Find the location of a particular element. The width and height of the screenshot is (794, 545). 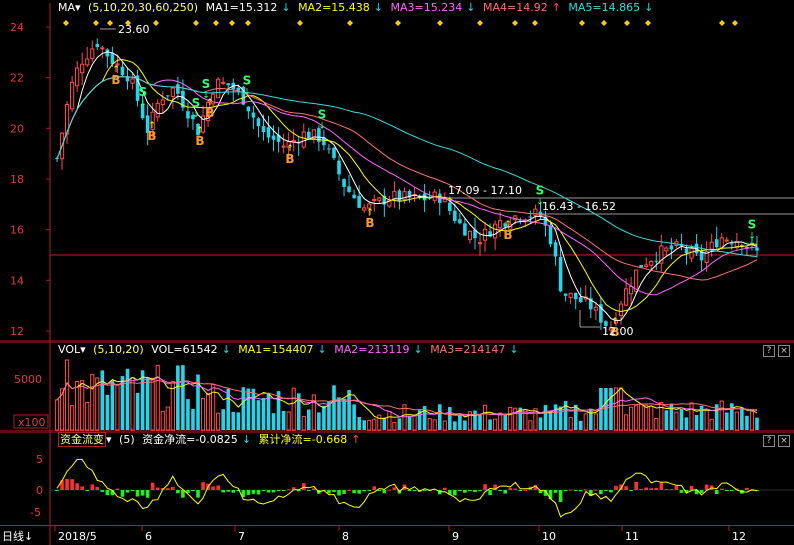

svg-text: S is located at coordinates (247, 80).